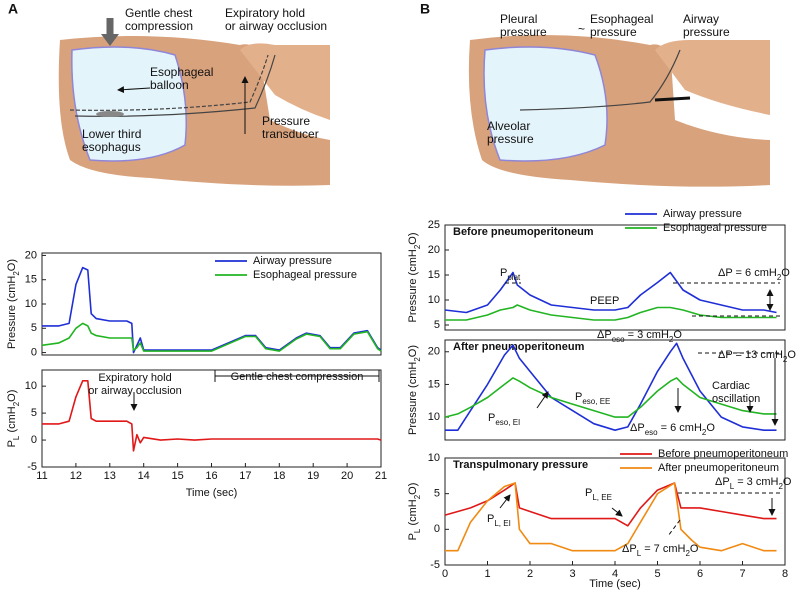  I want to click on y-tick-label: 20, so click(31, 255).